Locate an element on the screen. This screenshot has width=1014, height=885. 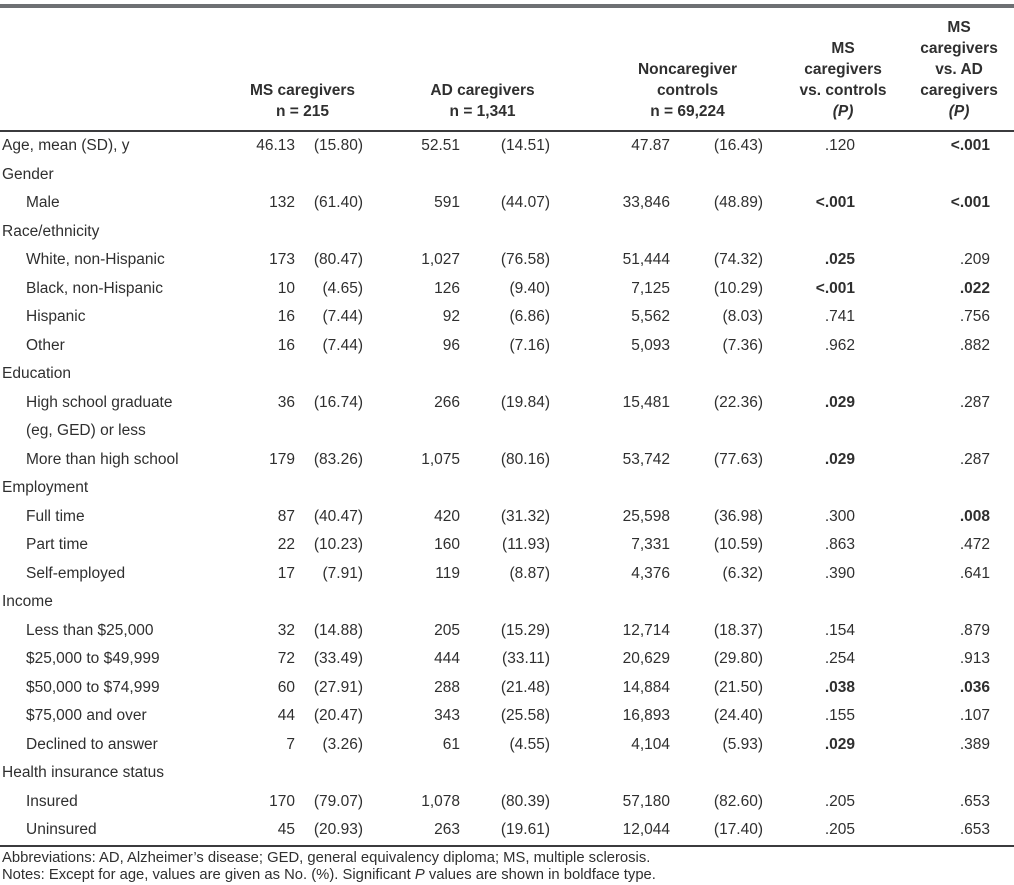
ad-percent: (21.48) is located at coordinates (525, 687).